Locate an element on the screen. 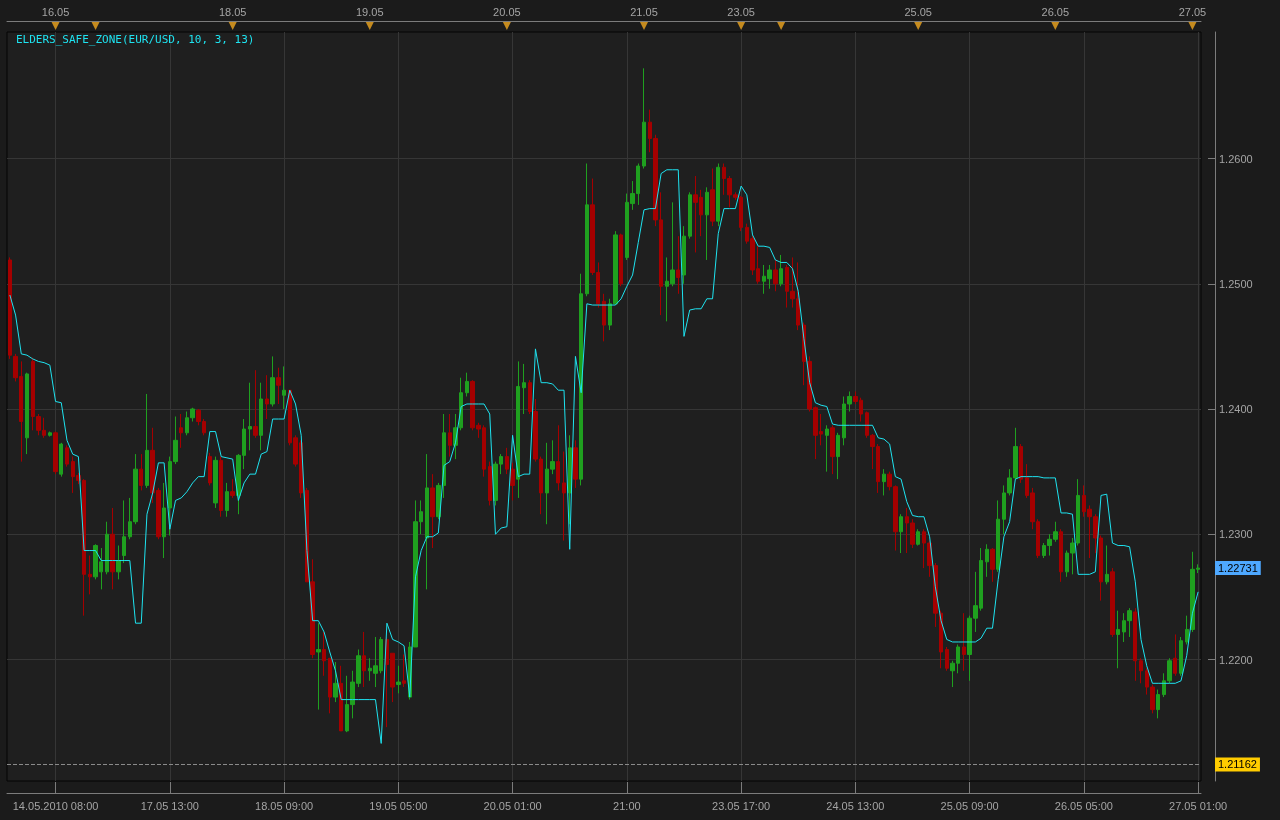 This screenshot has width=1280, height=820. x-tick-label: 21:00 is located at coordinates (627, 805).